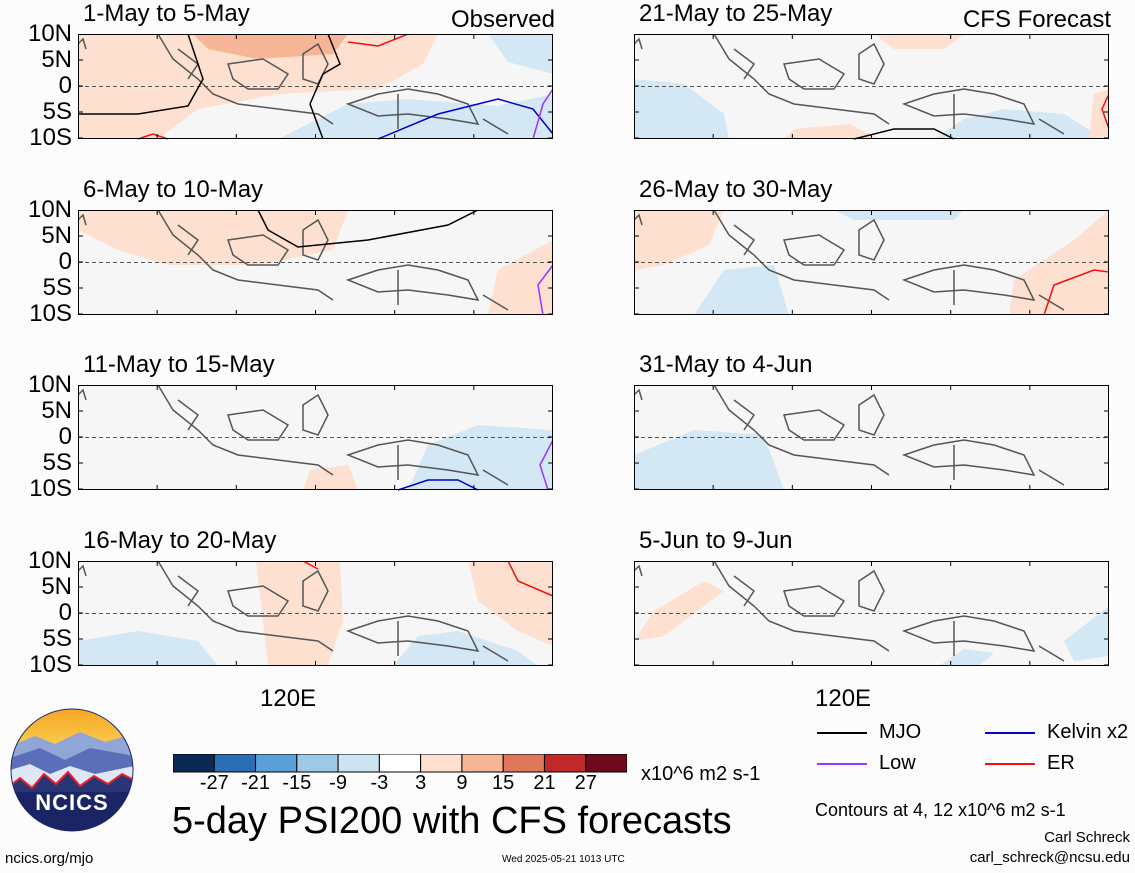 Image resolution: width=1135 pixels, height=873 pixels. Describe the element at coordinates (297, 783) in the screenshot. I see `colorbar-tick: -15` at that location.